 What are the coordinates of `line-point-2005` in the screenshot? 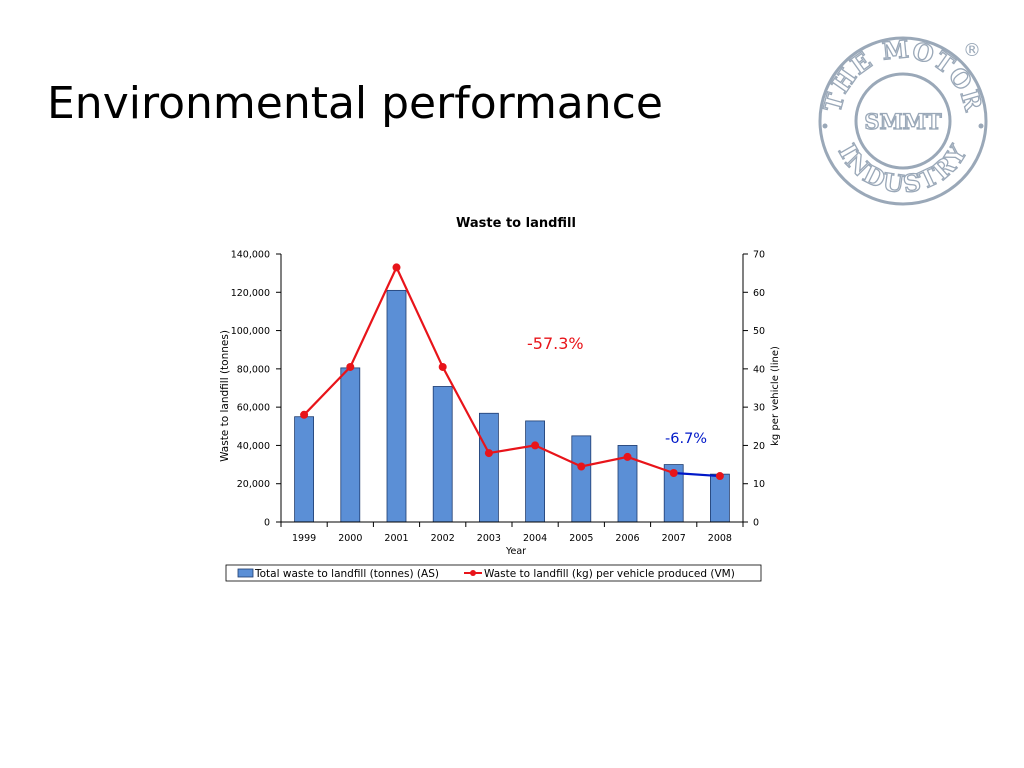 It's located at (581, 466).